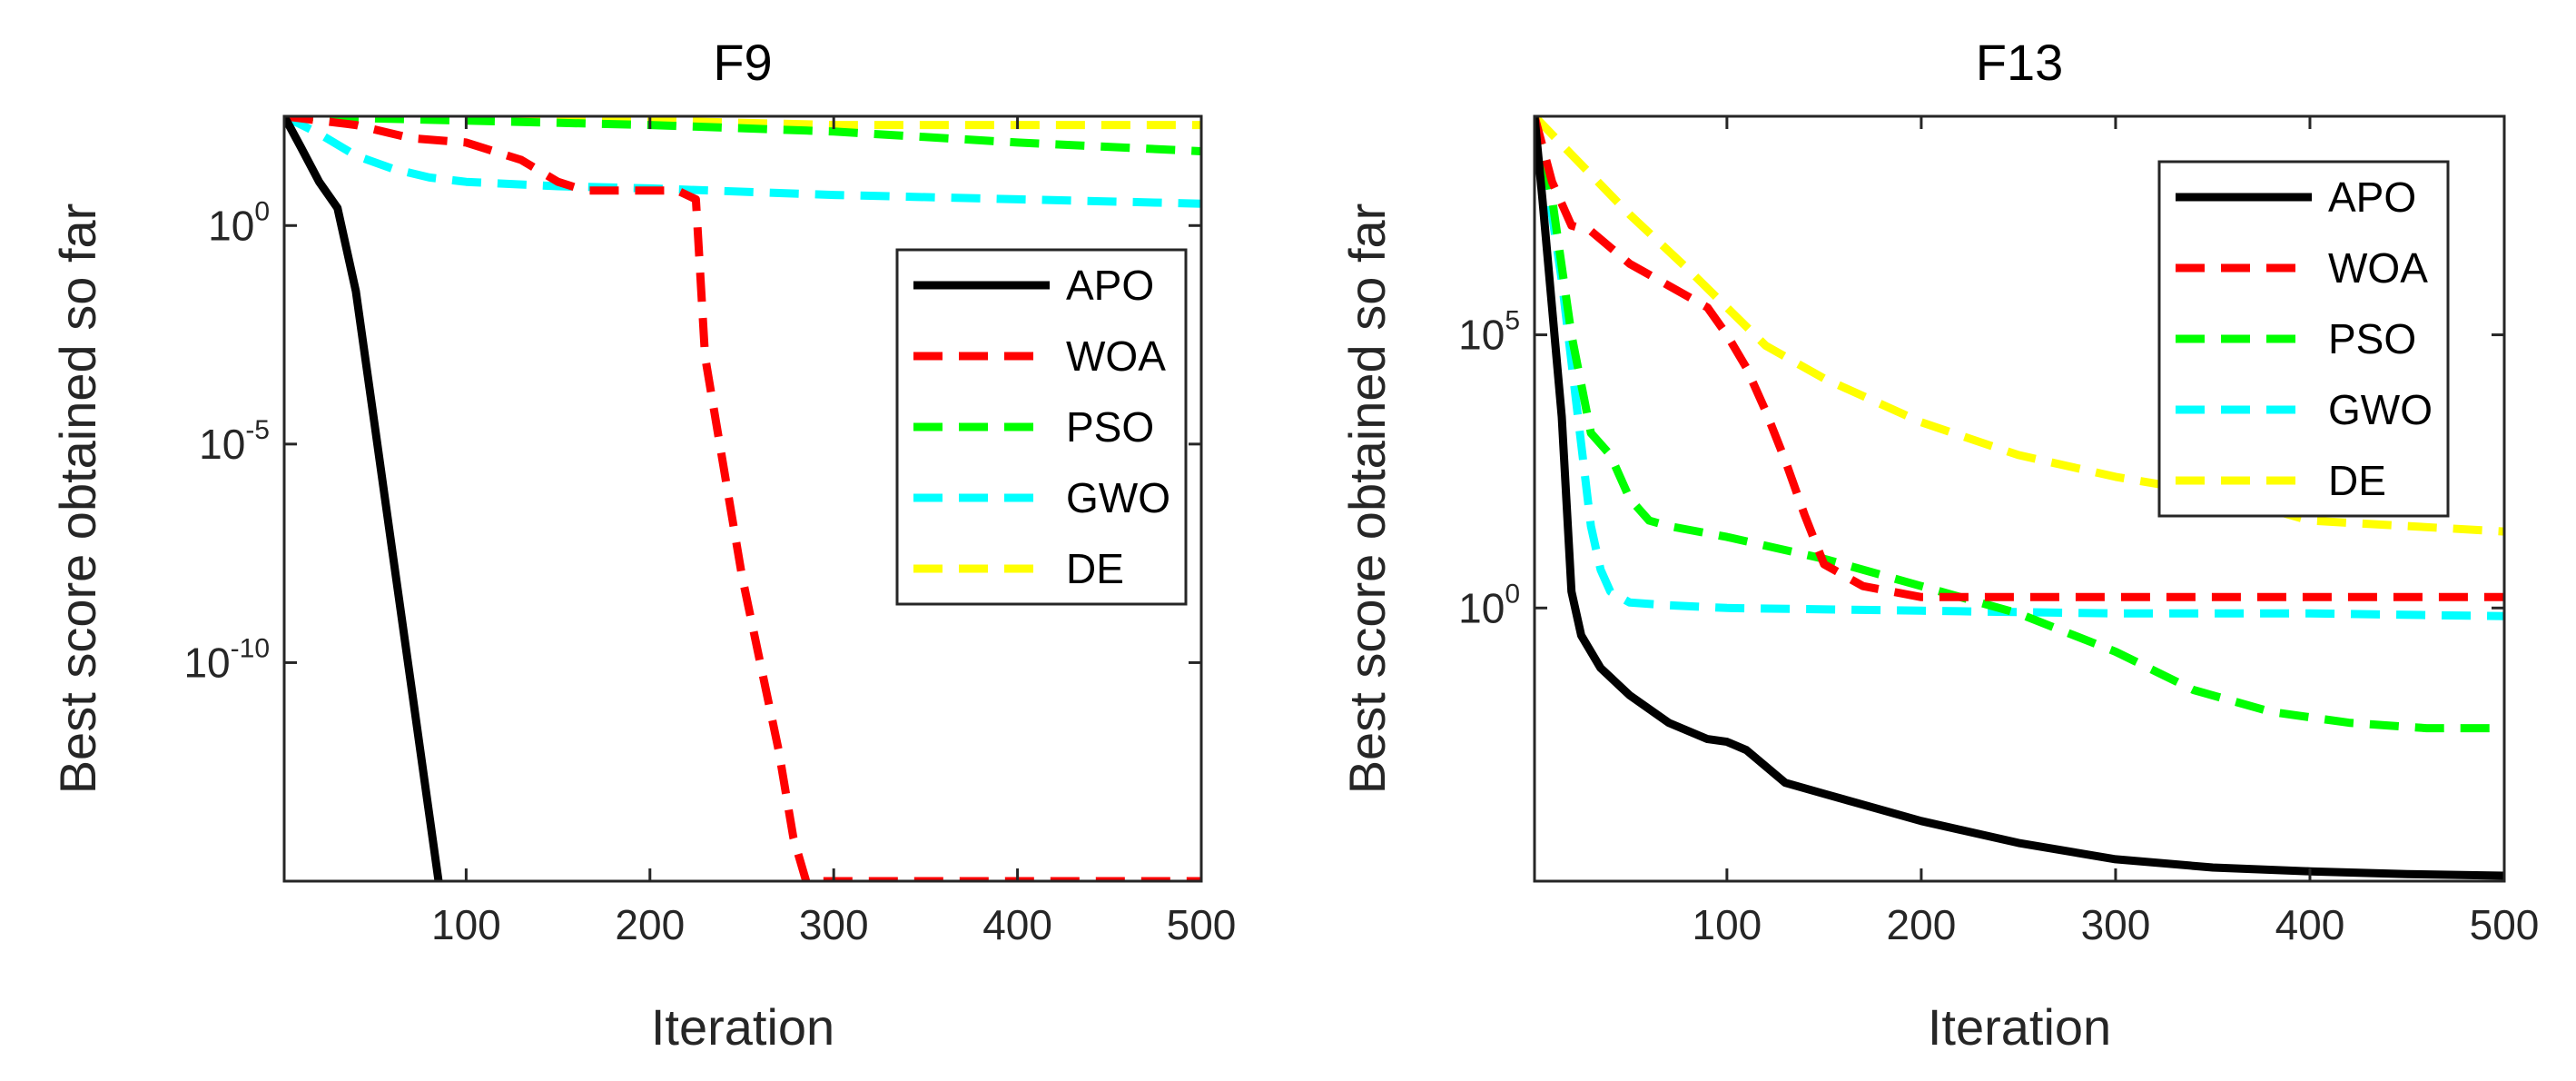 Image resolution: width=2576 pixels, height=1081 pixels. I want to click on f13-legend-label-gwo: GWO, so click(2380, 409).